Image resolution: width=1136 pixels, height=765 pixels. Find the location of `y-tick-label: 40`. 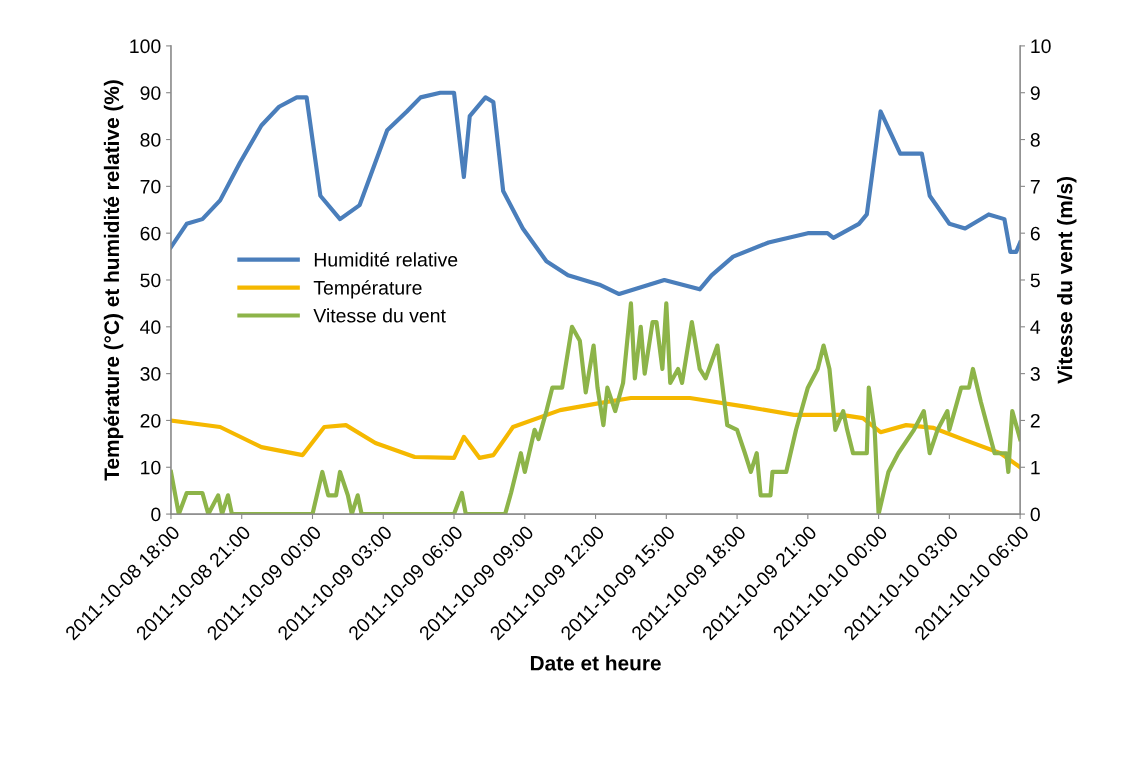

y-tick-label: 40 is located at coordinates (150, 327).